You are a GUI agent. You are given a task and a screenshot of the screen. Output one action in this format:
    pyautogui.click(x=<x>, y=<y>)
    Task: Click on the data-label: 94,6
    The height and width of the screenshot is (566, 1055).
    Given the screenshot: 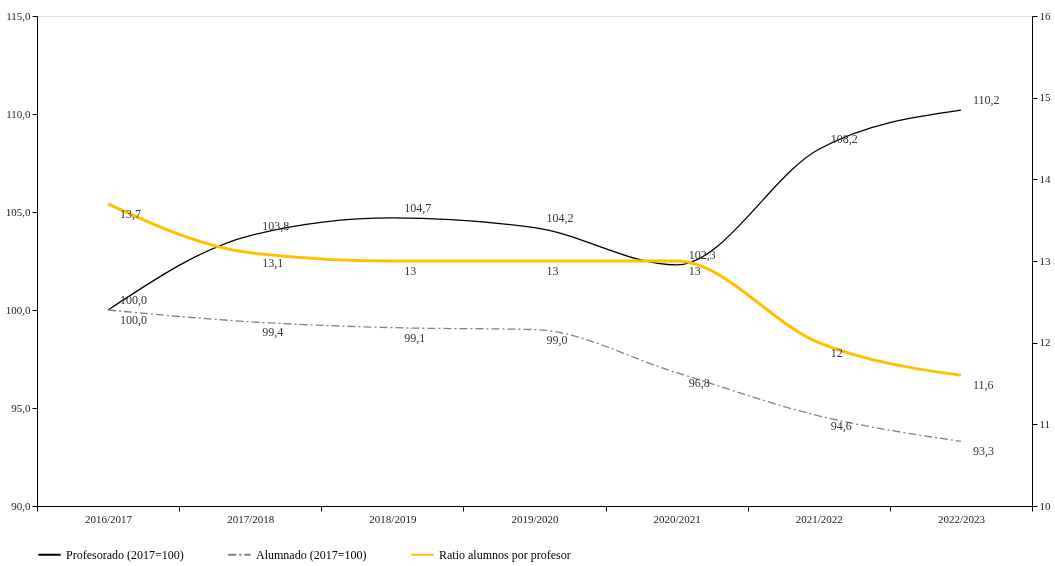 What is the action you would take?
    pyautogui.click(x=841, y=425)
    